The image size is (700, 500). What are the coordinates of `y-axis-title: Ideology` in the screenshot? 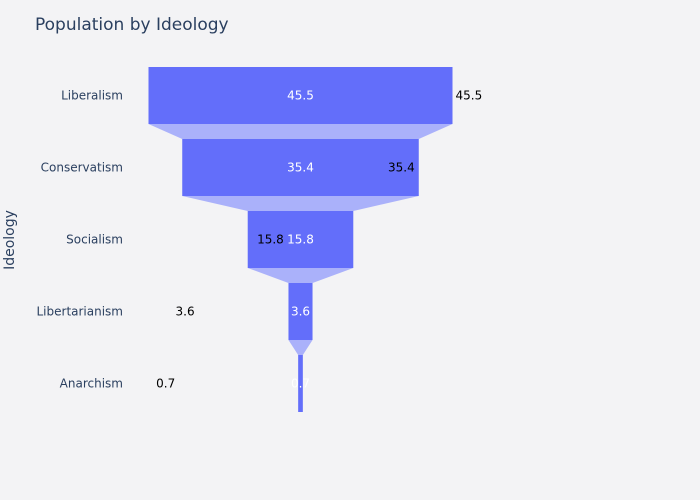 It's located at (10, 240).